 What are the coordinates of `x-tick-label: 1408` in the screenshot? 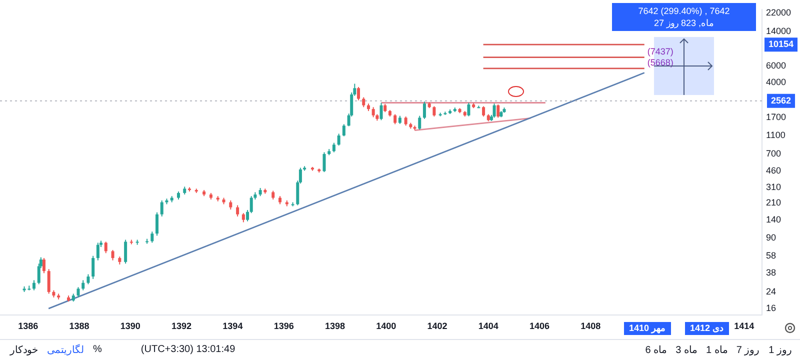 It's located at (590, 326).